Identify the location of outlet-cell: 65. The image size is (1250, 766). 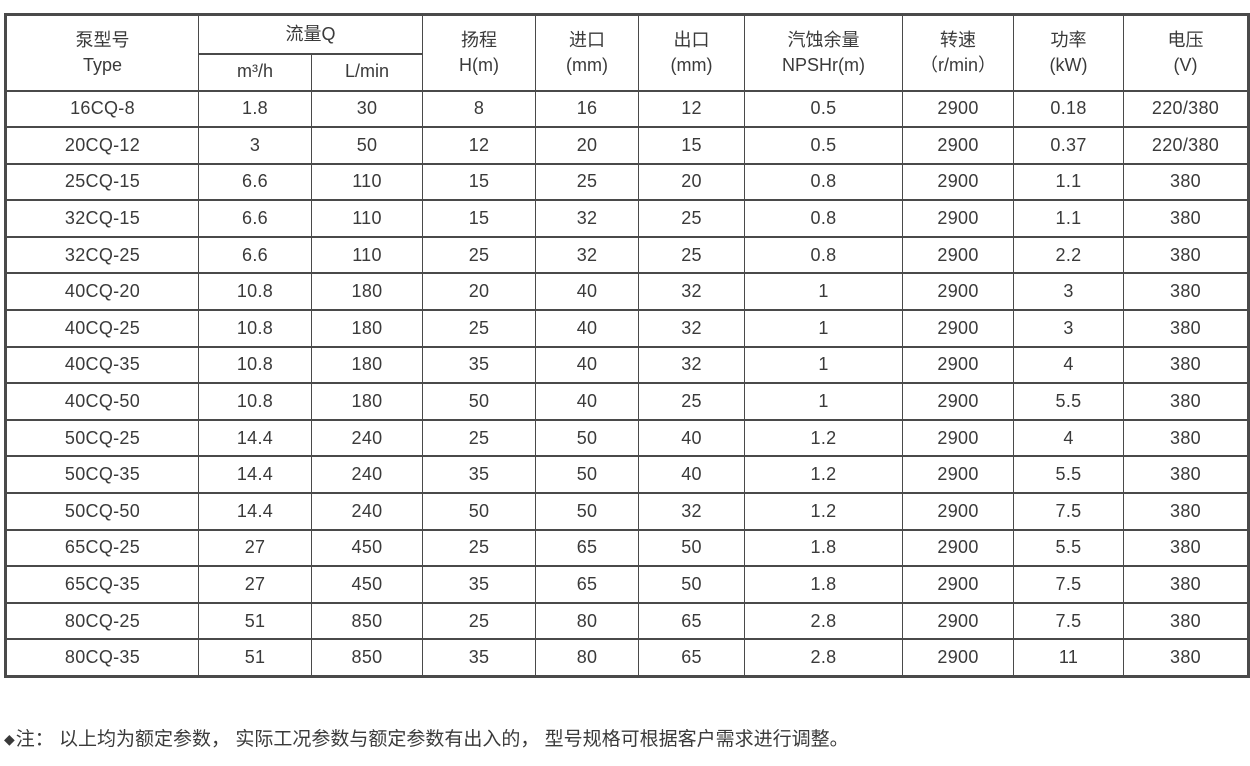
(692, 621).